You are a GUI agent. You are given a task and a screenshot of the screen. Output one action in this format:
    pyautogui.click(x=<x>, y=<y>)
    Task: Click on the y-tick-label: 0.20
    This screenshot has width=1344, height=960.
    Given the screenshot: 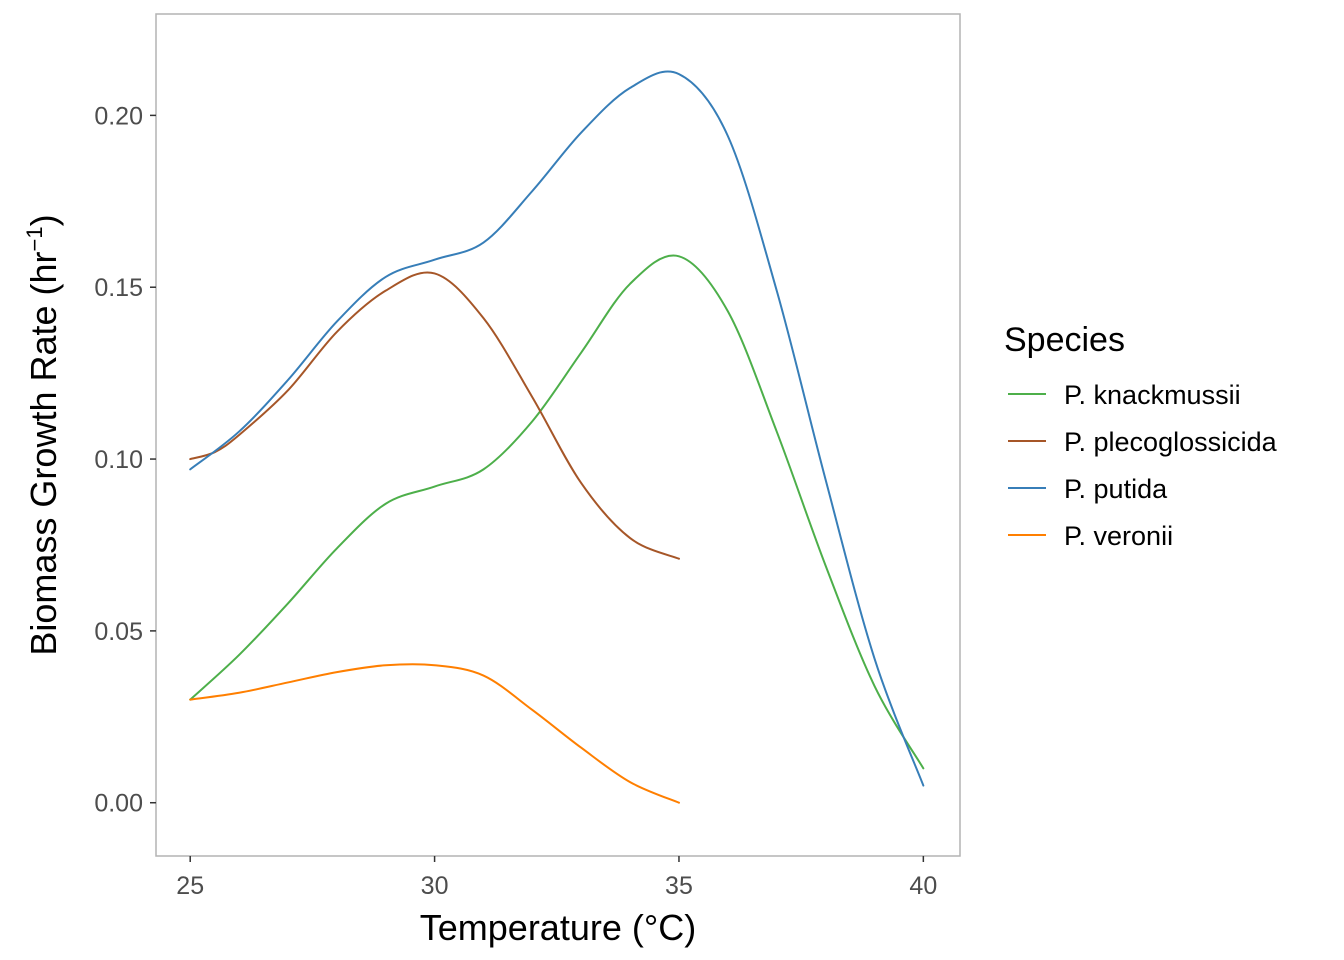 What is the action you would take?
    pyautogui.click(x=118, y=116)
    